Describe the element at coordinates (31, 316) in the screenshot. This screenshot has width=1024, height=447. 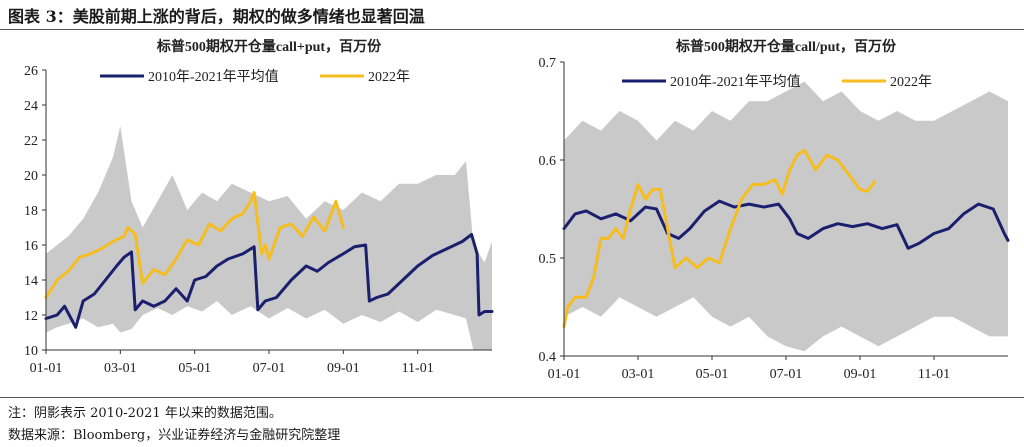
I see `y-tick-label: 12` at that location.